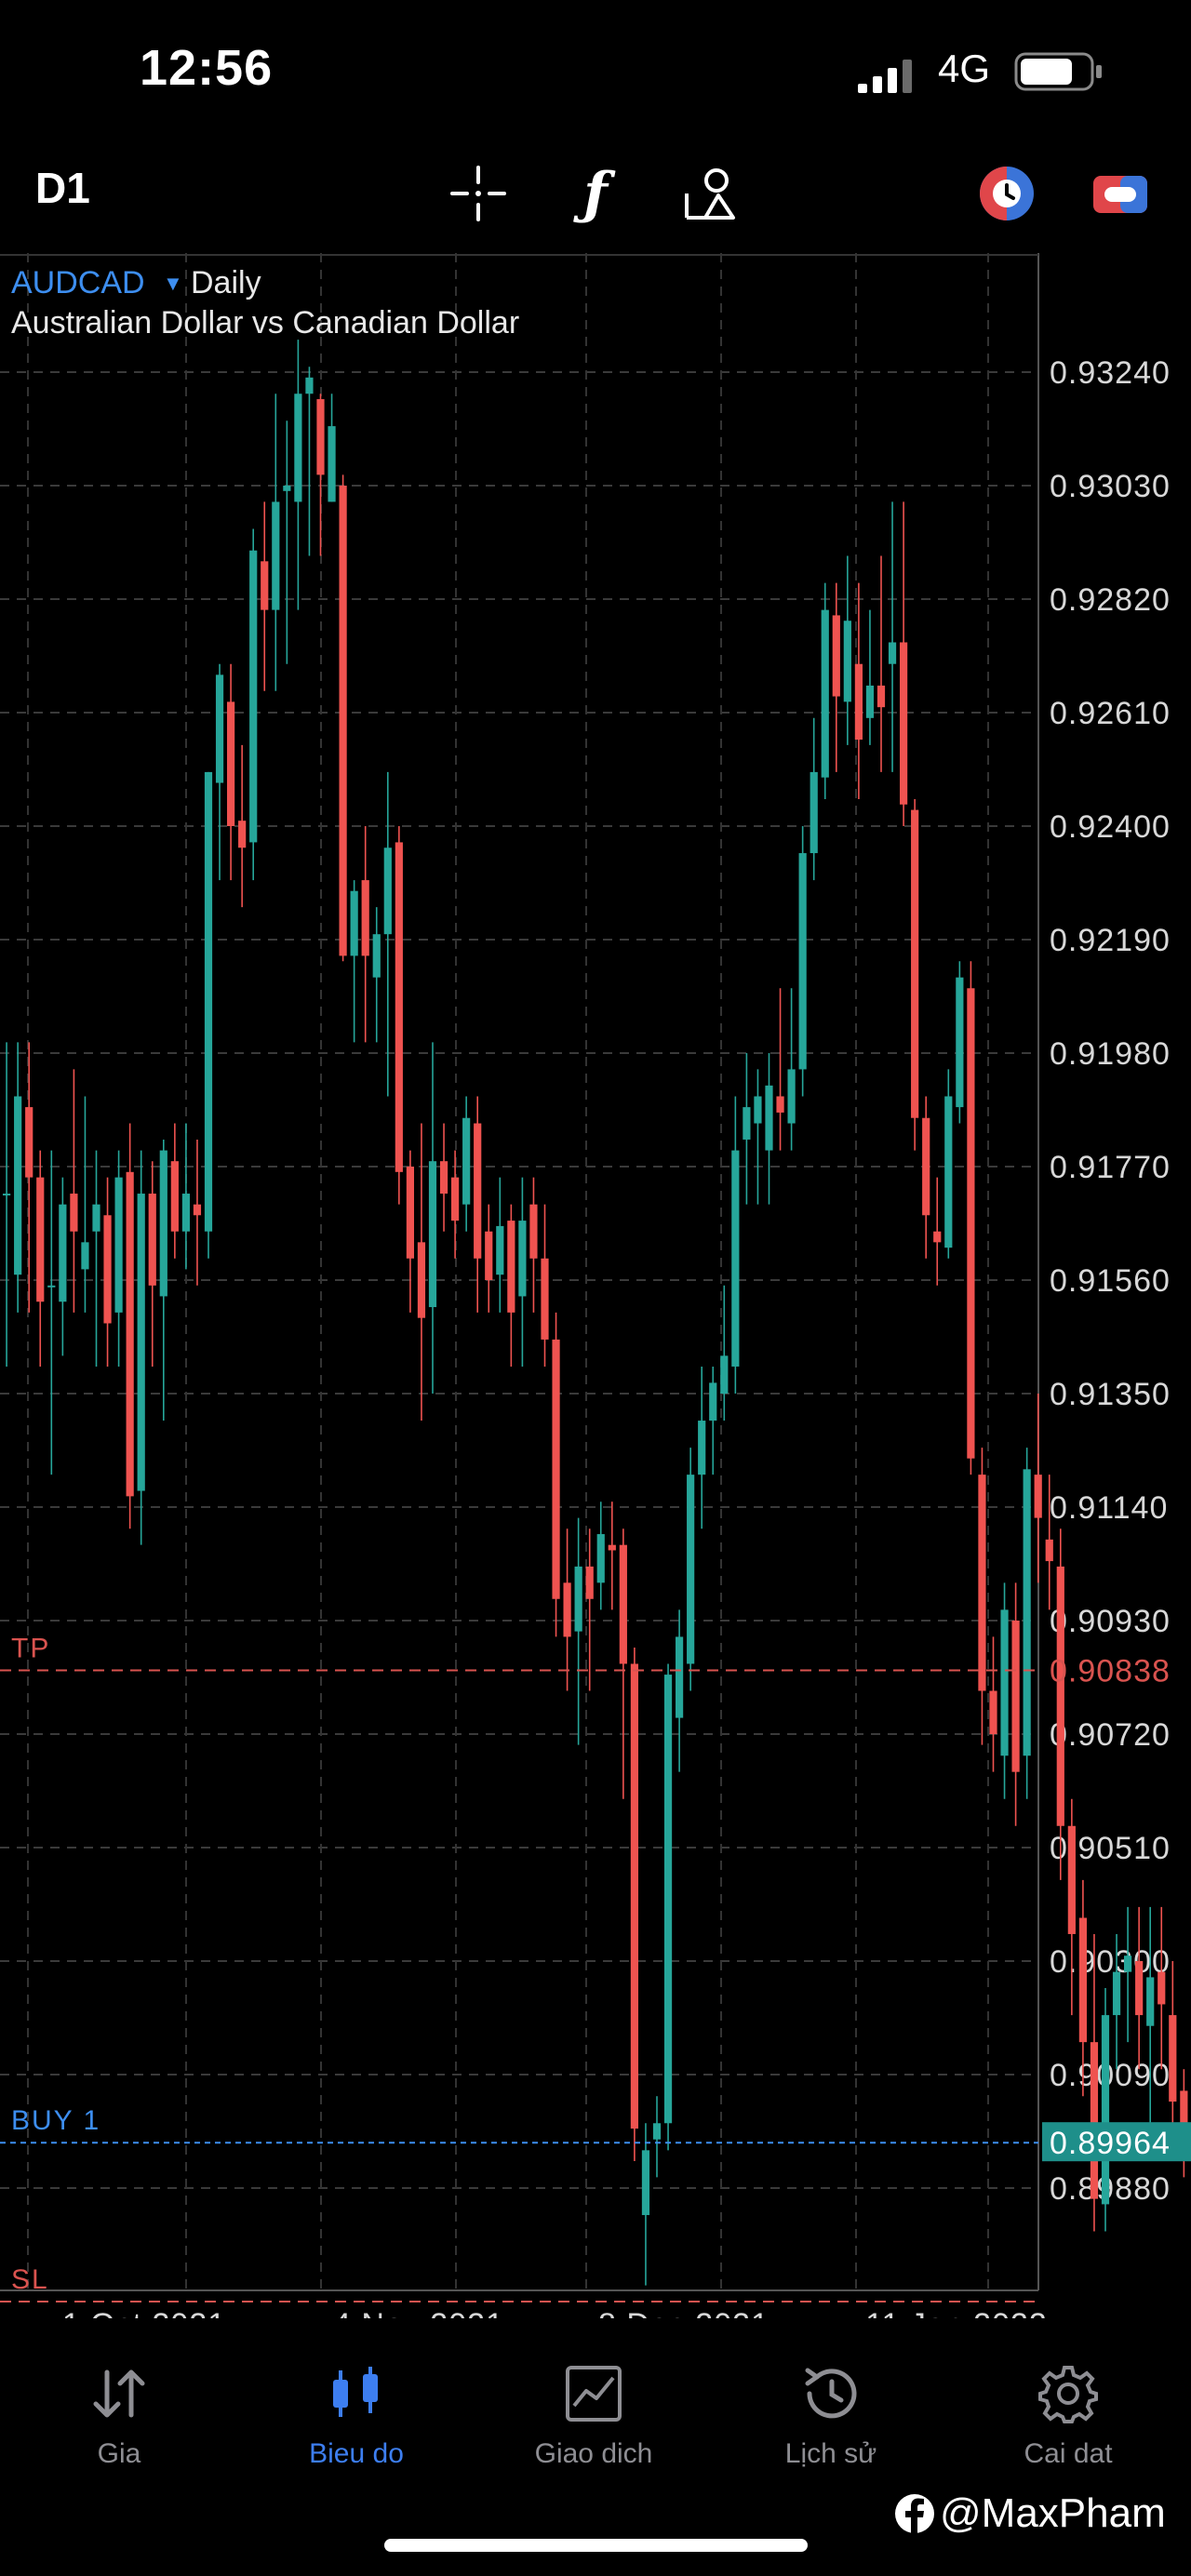  Describe the element at coordinates (1029, 2513) in the screenshot. I see `watermark: @MaxPham` at that location.